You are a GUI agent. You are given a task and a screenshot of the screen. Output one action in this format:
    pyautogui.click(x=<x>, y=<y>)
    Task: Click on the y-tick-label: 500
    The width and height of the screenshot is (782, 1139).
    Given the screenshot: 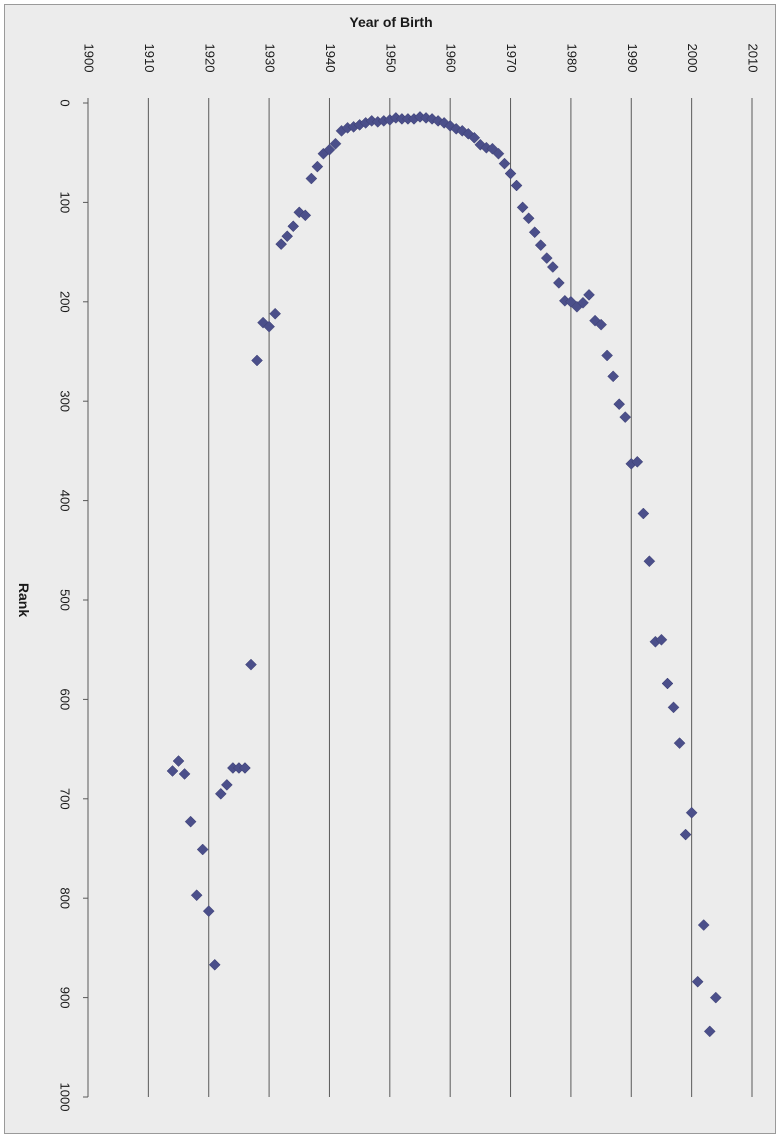 What is the action you would take?
    pyautogui.click(x=65, y=600)
    